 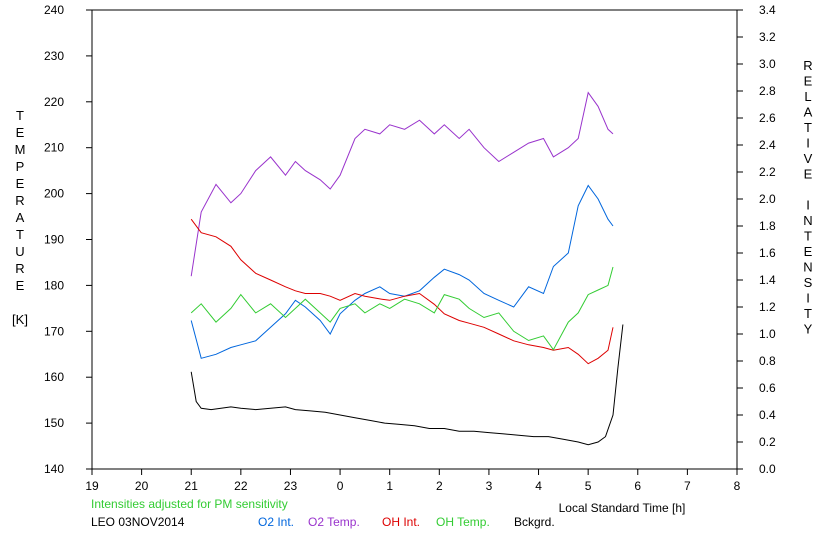 I want to click on legend-bckgrd: Bckgrd., so click(x=534, y=522).